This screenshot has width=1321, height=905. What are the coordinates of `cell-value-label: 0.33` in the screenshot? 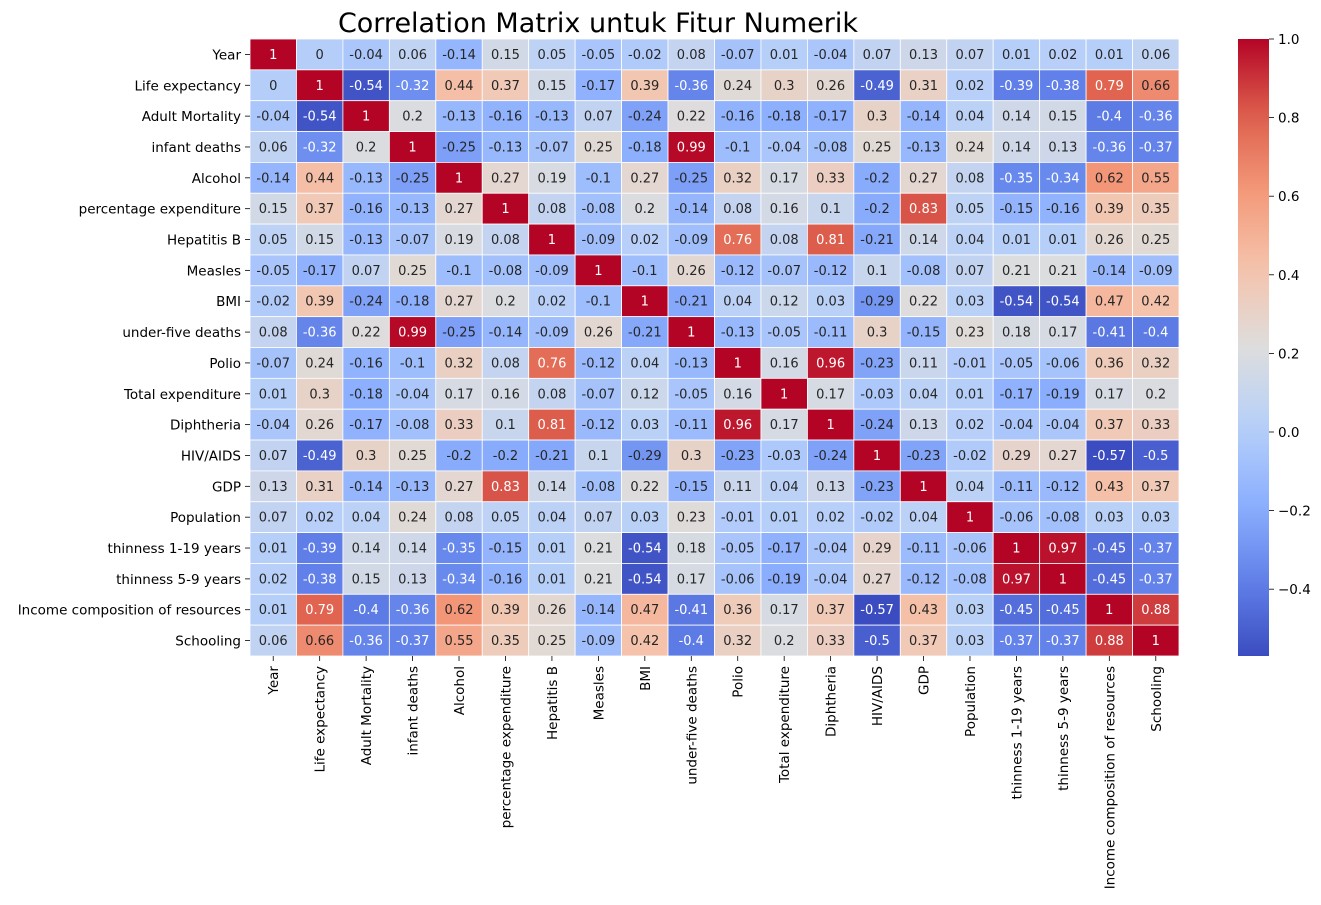 It's located at (830, 641).